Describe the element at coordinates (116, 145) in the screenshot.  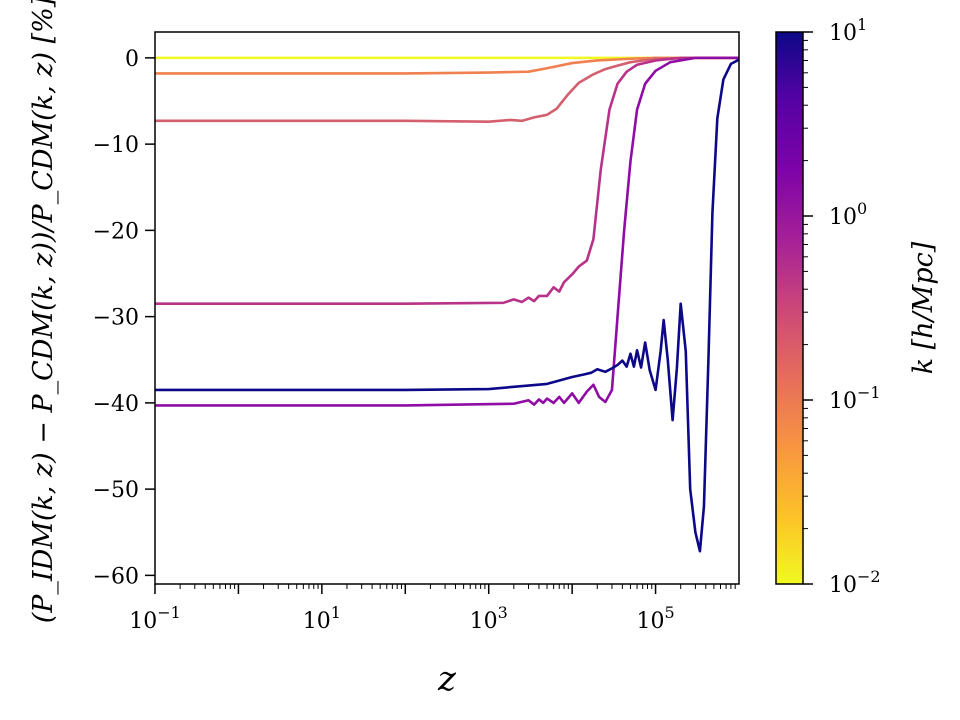
I see `y-tick-label: −10` at that location.